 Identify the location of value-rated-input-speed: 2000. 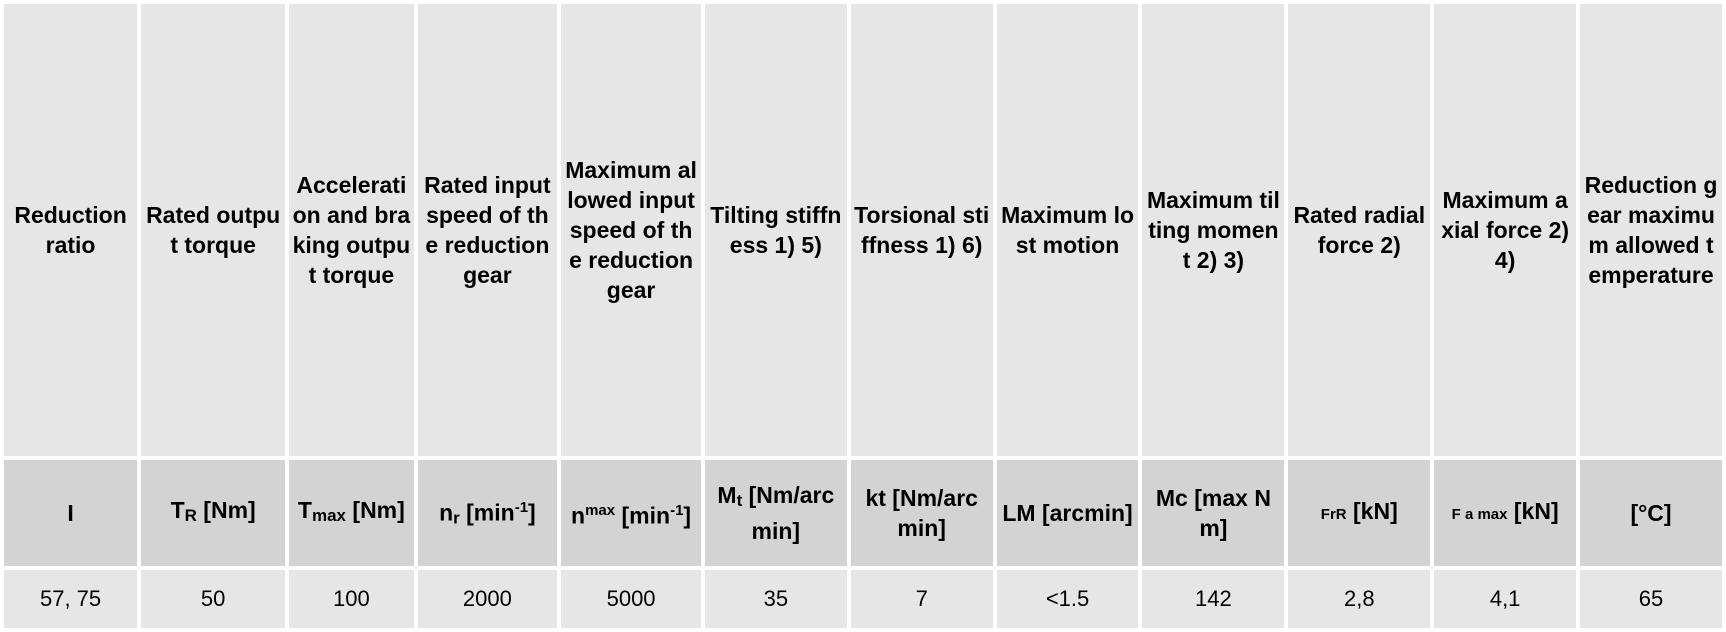
(487, 599).